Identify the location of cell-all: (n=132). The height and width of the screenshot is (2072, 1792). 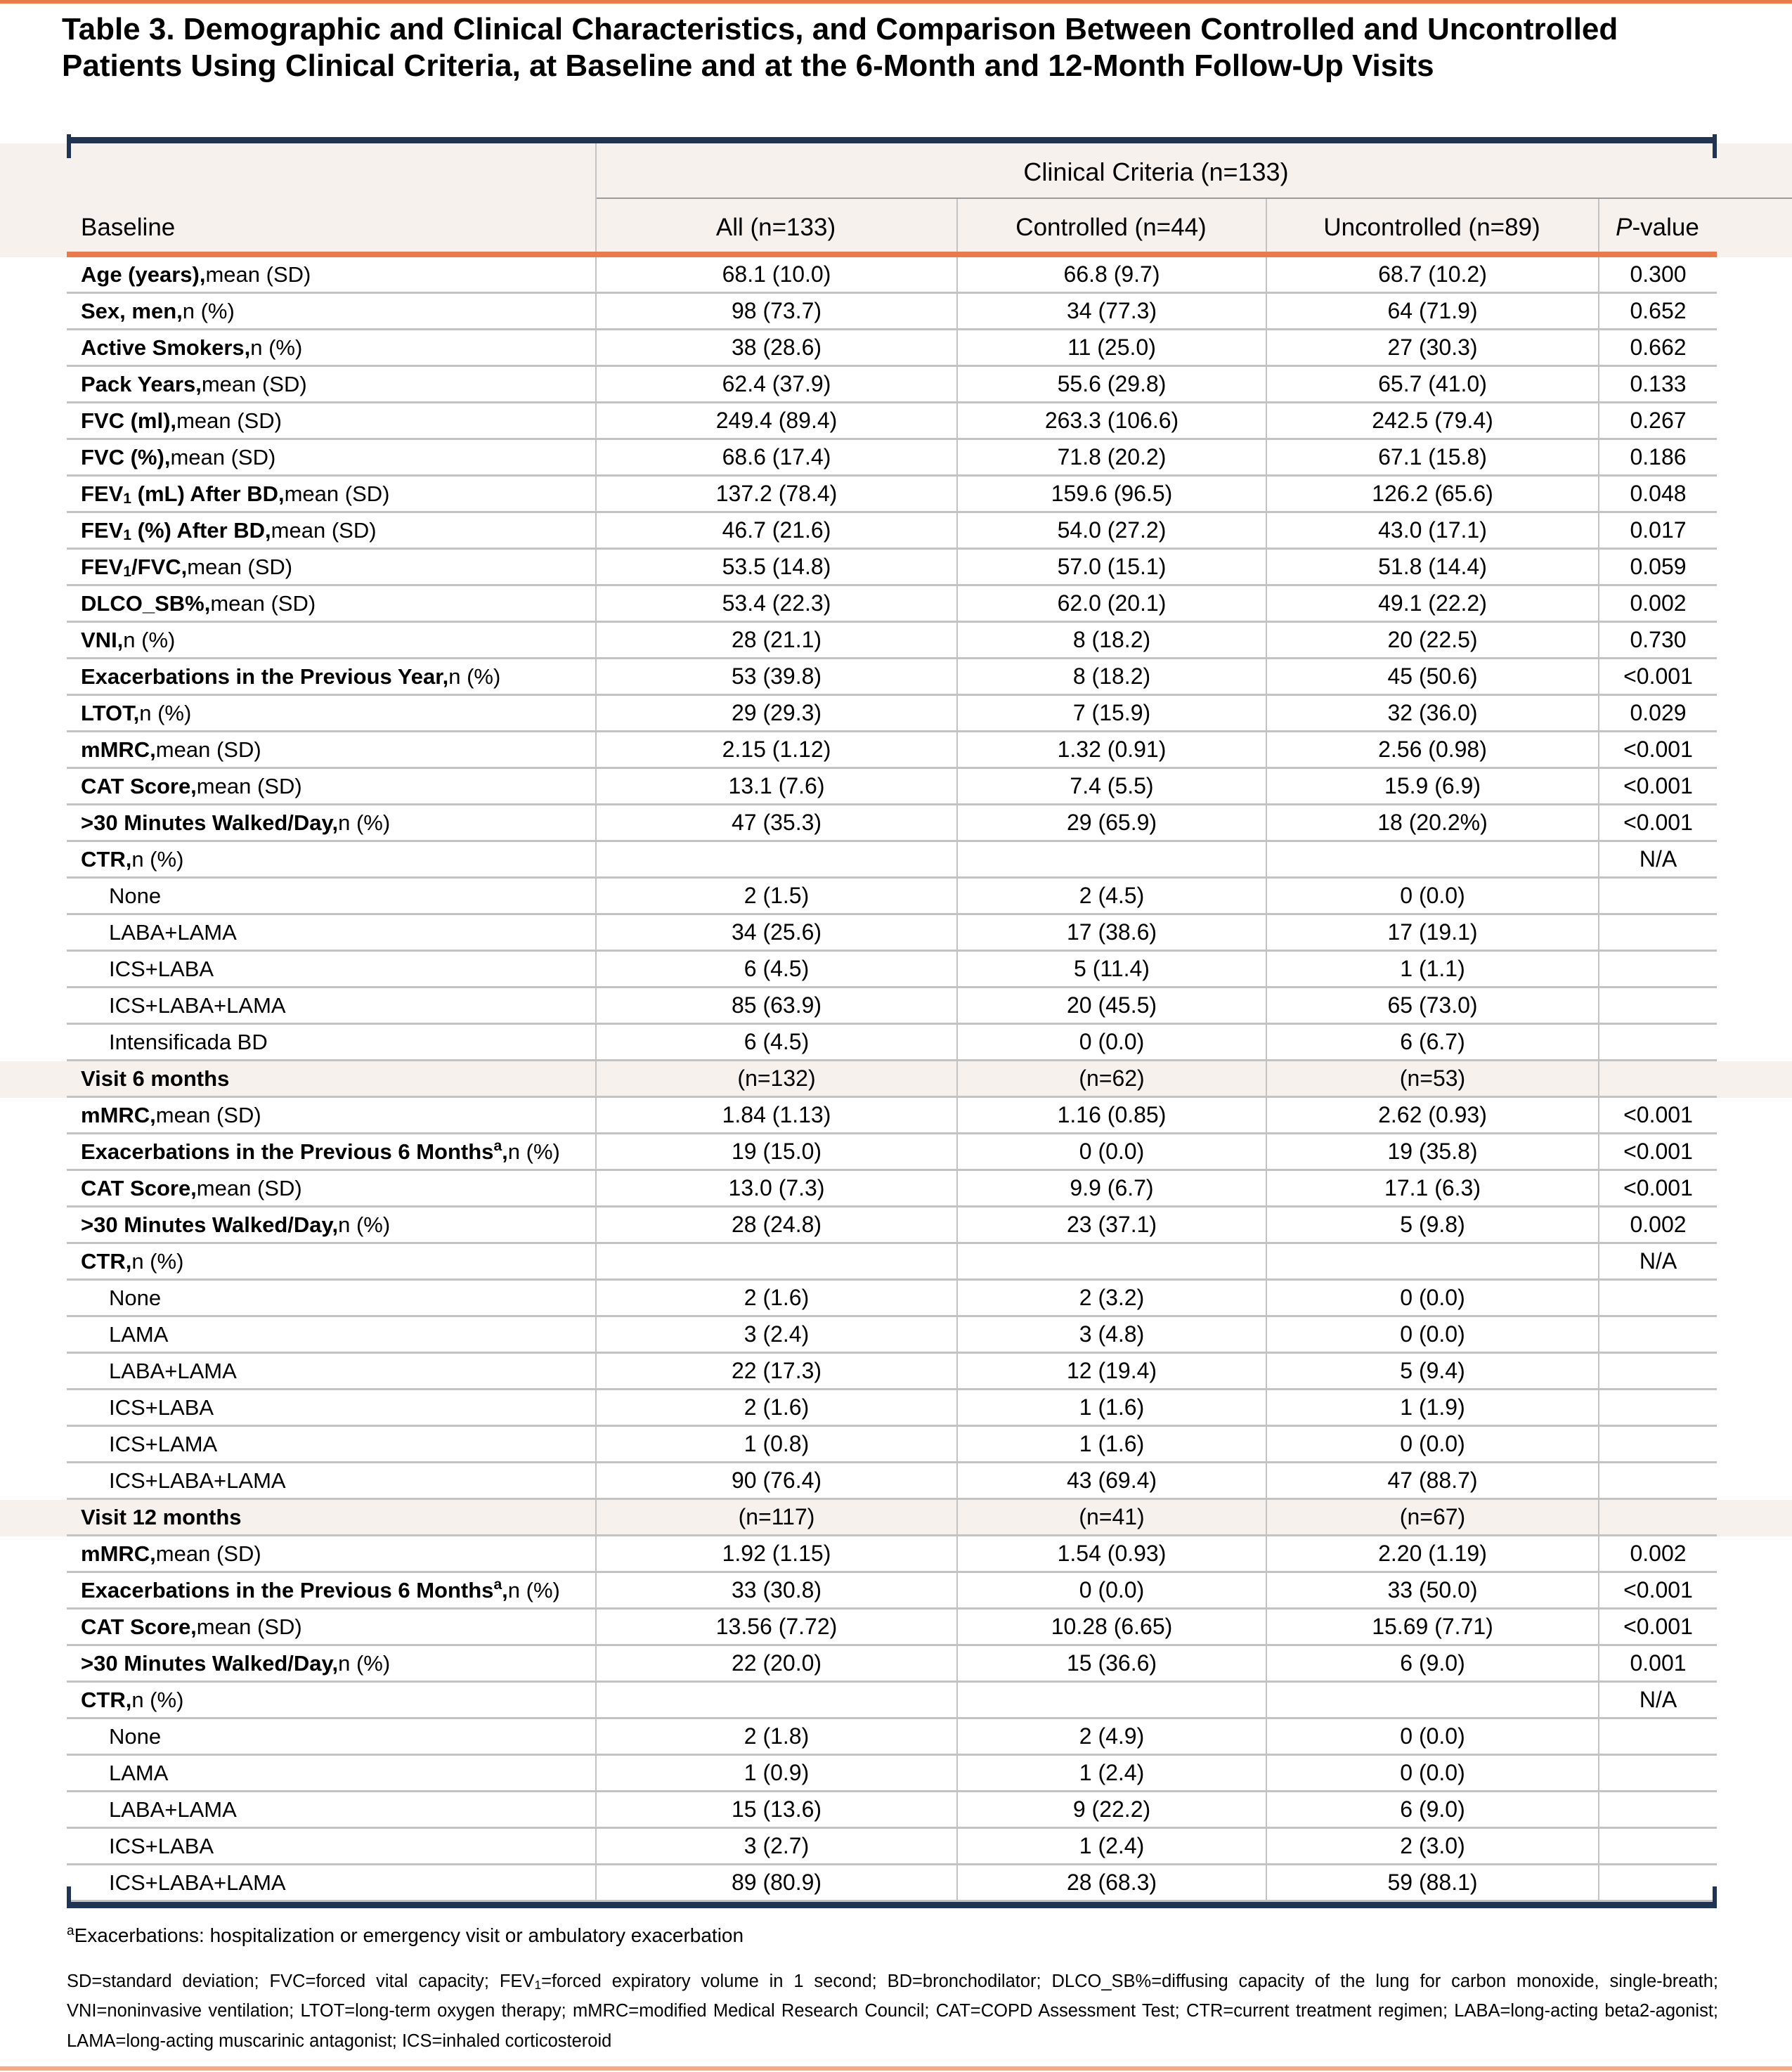
(775, 1078).